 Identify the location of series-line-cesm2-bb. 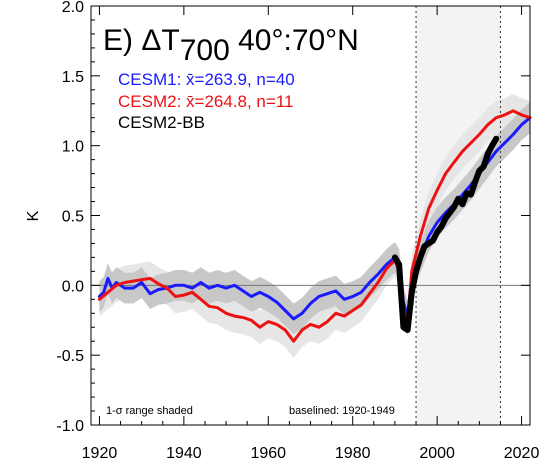
(445, 234).